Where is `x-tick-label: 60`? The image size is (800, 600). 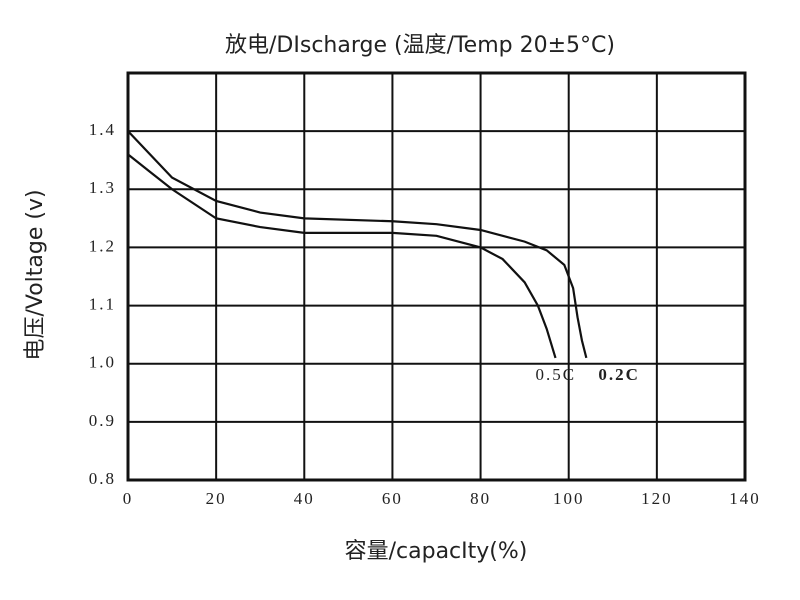 x-tick-label: 60 is located at coordinates (392, 498).